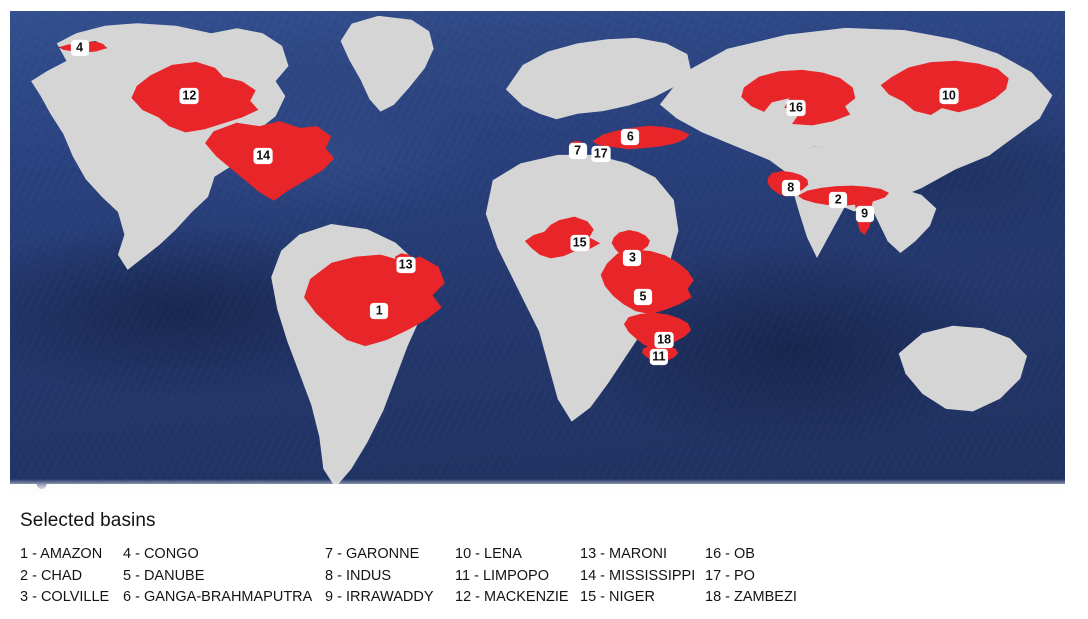 This screenshot has width=1088, height=619. Describe the element at coordinates (88, 520) in the screenshot. I see `legend-title: Selected basins` at that location.